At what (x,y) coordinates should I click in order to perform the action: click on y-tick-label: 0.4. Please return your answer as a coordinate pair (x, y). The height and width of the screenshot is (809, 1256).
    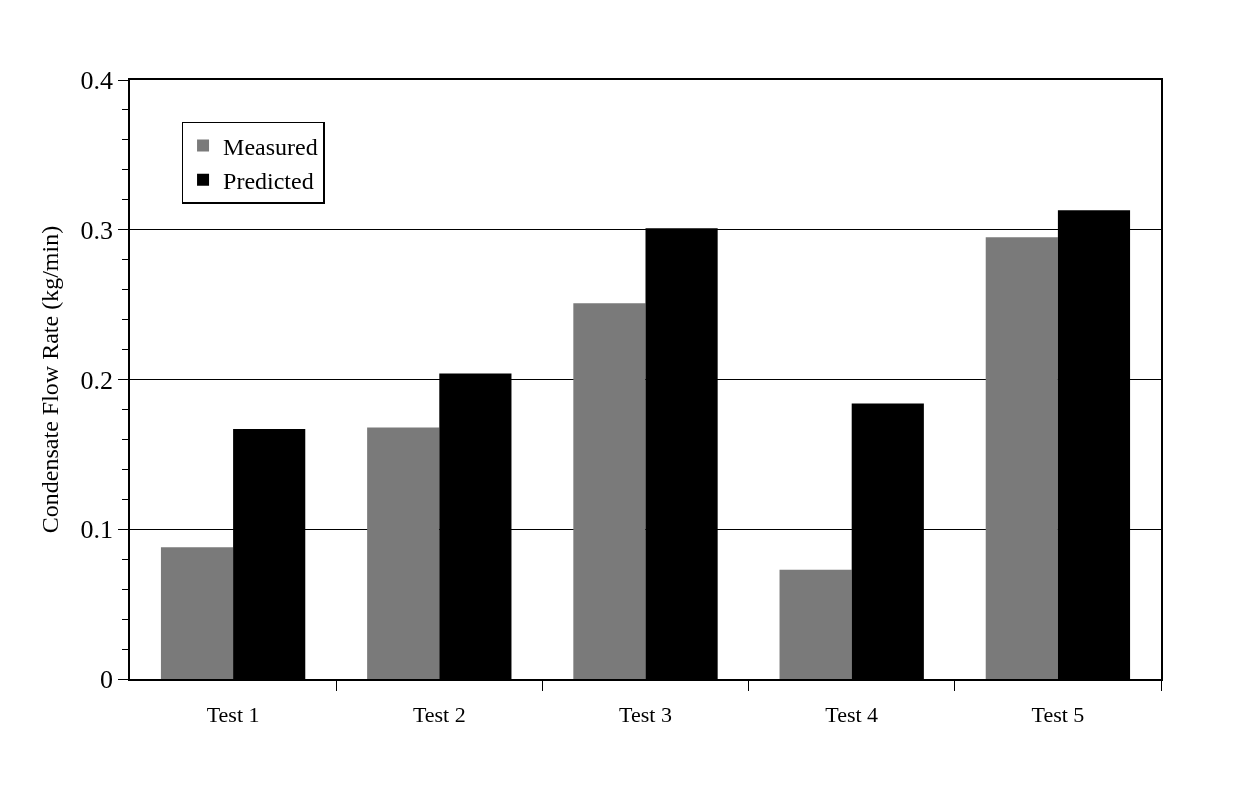
    Looking at the image, I should click on (97, 81).